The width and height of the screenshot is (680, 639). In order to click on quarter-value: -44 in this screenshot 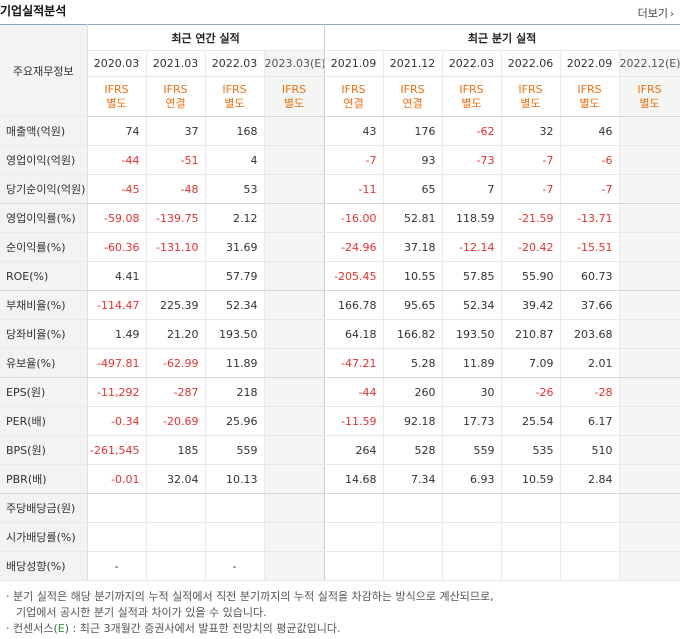, I will do `click(354, 392)`.